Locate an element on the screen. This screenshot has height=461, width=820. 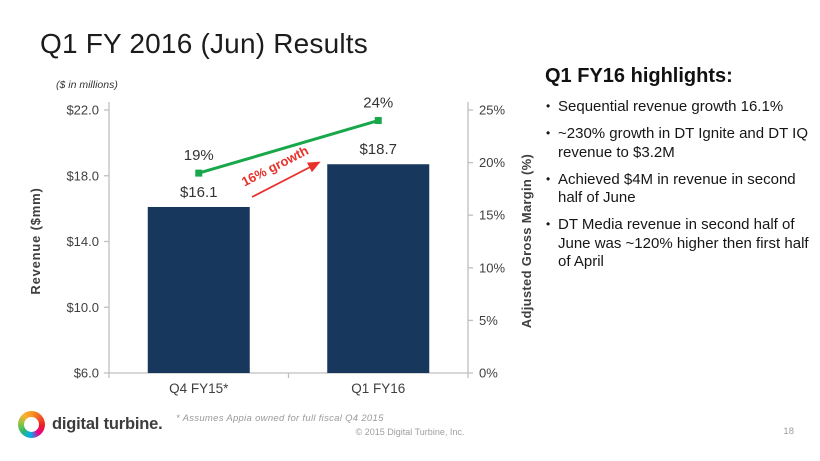
bar-value-label: $18.7 is located at coordinates (378, 149).